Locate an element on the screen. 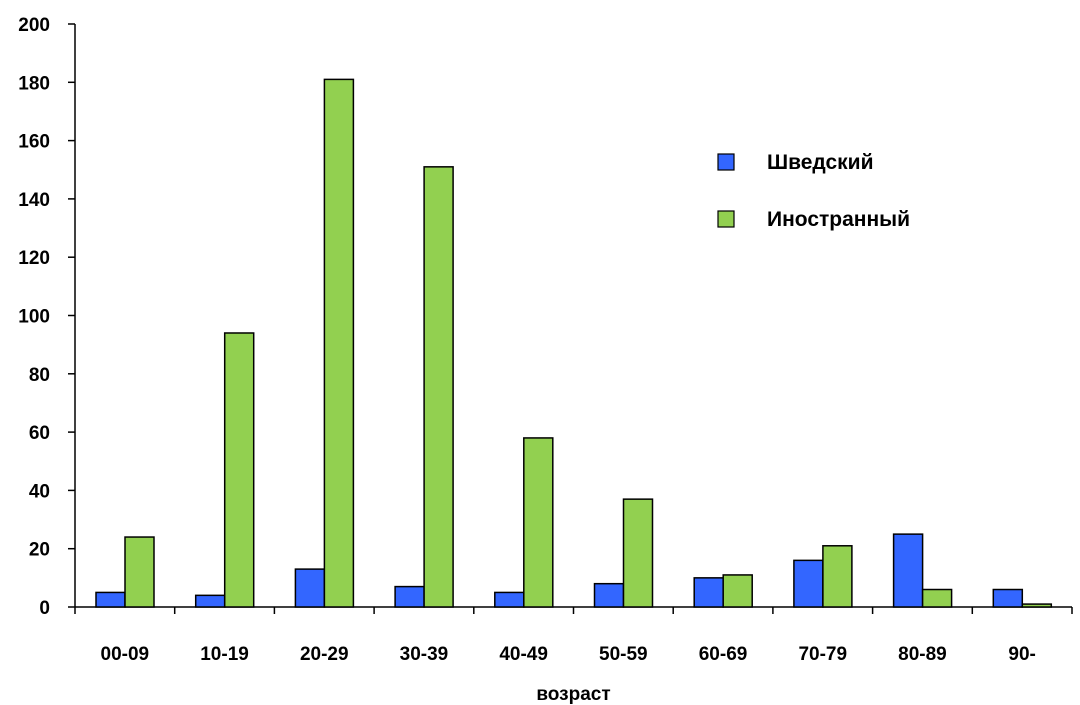 Image resolution: width=1080 pixels, height=705 pixels. x-tick-label: 50-59 is located at coordinates (623, 654).